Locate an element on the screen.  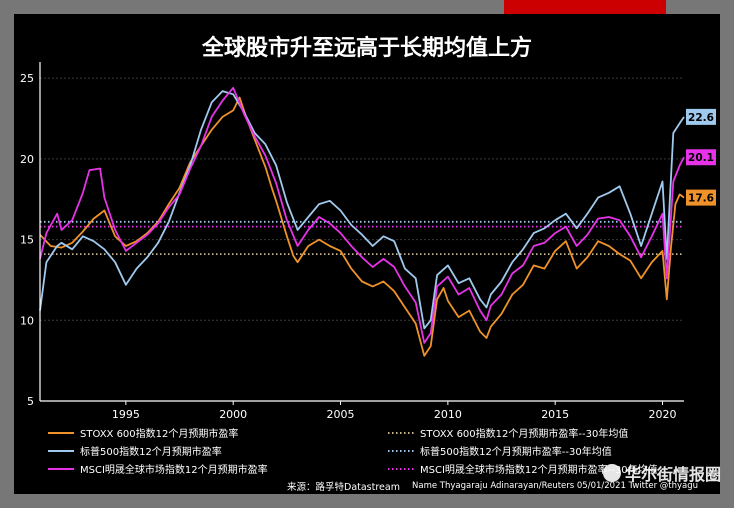
x-tick-label: 2010 is located at coordinates (448, 414).